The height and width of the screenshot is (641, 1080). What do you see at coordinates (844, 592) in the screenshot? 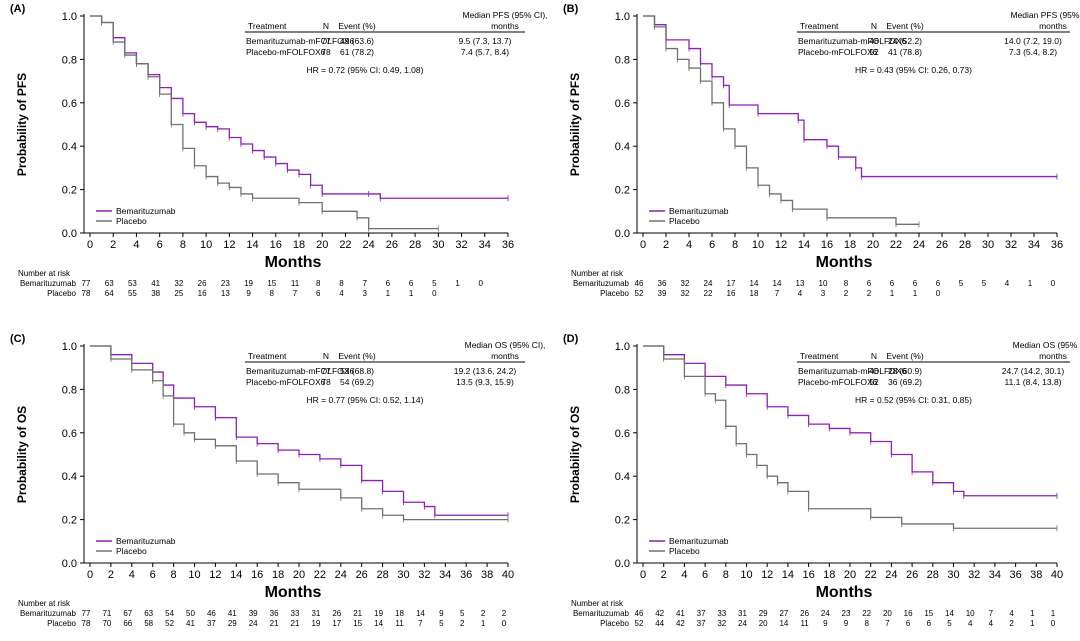
I see `x-axis-label: Months` at bounding box center [844, 592].